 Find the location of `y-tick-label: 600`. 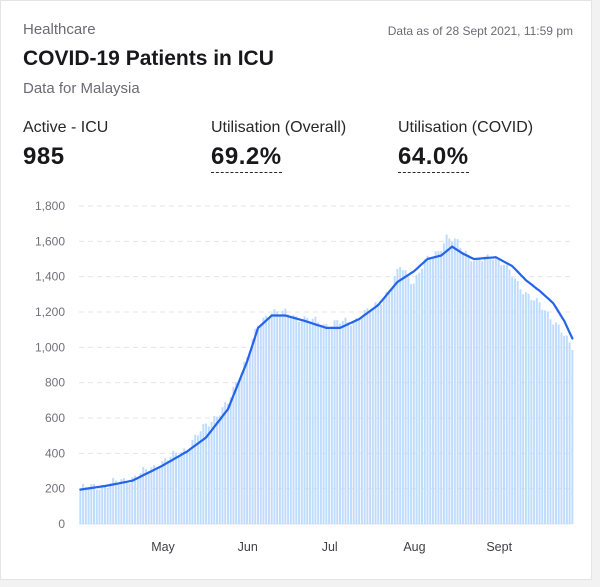

y-tick-label: 600 is located at coordinates (55, 418).